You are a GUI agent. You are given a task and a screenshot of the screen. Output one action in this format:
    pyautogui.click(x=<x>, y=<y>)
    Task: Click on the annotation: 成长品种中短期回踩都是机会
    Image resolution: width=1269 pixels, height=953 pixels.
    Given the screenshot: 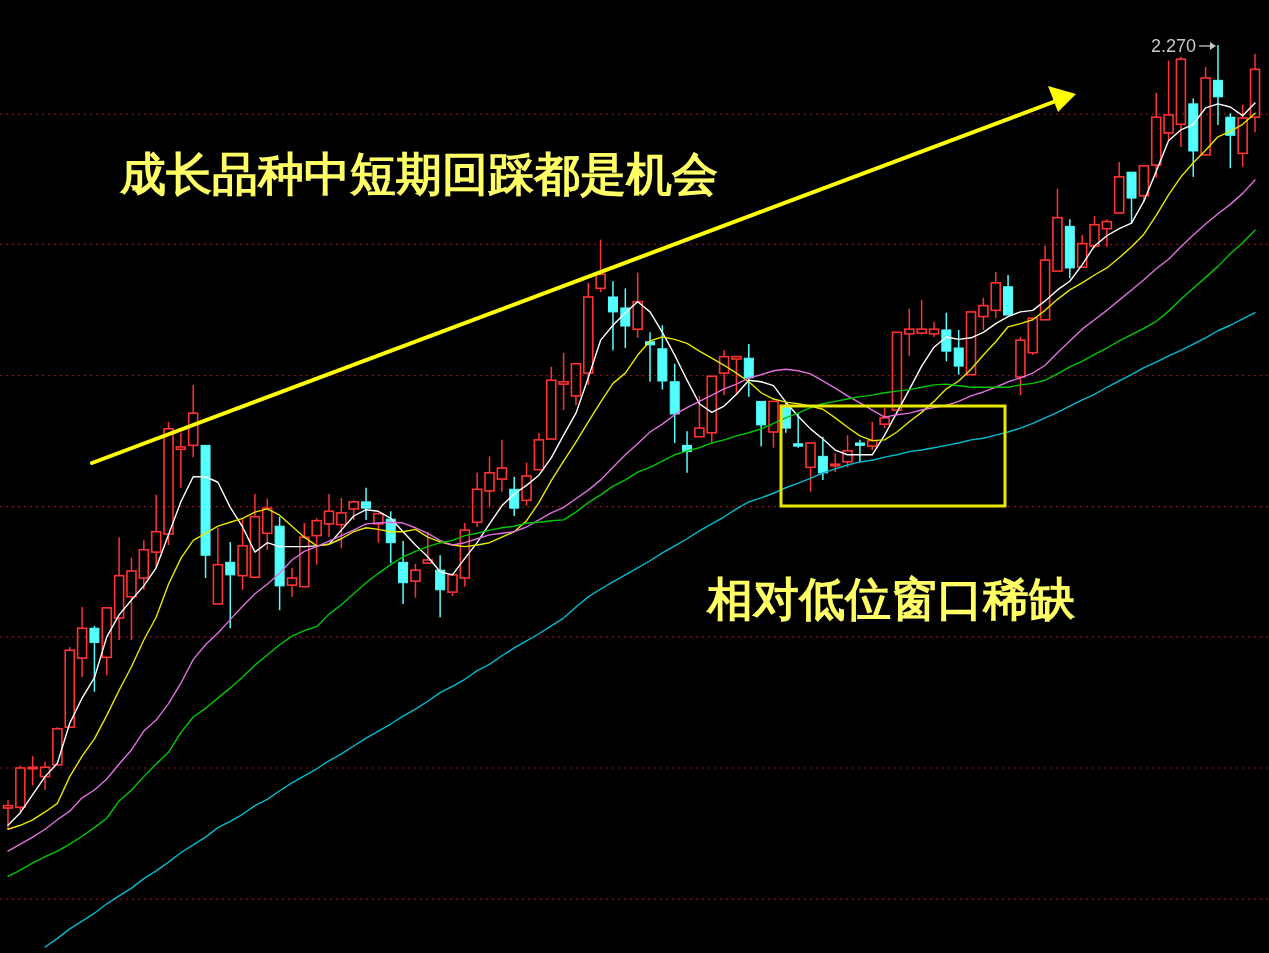 What is the action you would take?
    pyautogui.click(x=418, y=174)
    